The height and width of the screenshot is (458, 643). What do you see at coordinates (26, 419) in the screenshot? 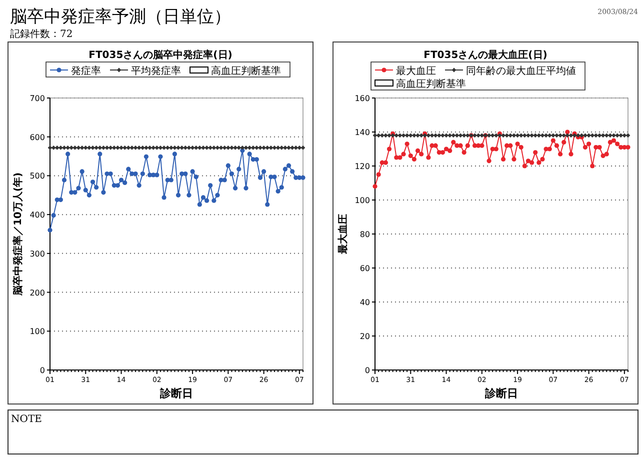
I see `text: NOTE` at bounding box center [26, 419].